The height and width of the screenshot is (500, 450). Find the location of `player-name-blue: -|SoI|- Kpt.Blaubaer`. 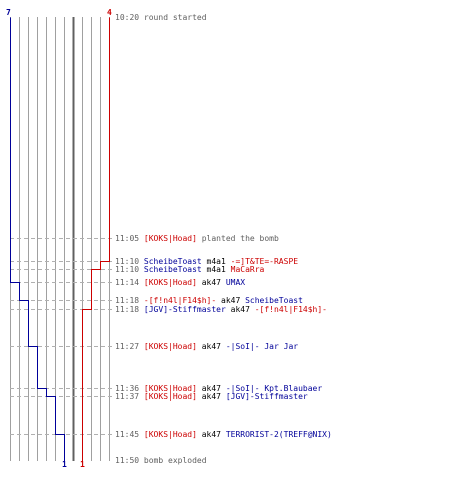

player-name-blue: -|SoI|- Kpt.Blaubaer is located at coordinates (274, 388).